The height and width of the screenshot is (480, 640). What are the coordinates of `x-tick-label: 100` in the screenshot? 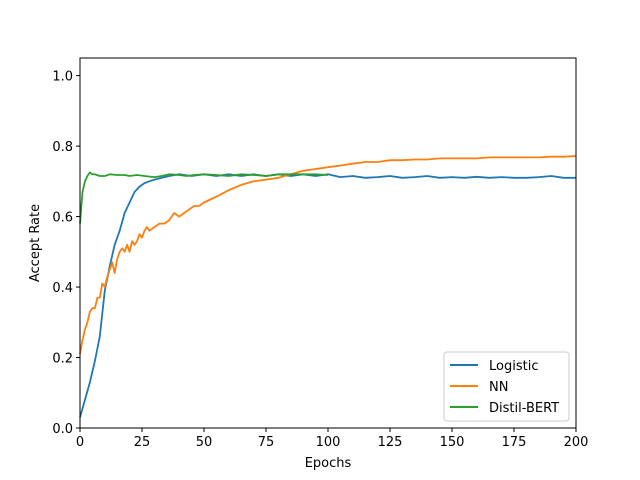 It's located at (328, 442).